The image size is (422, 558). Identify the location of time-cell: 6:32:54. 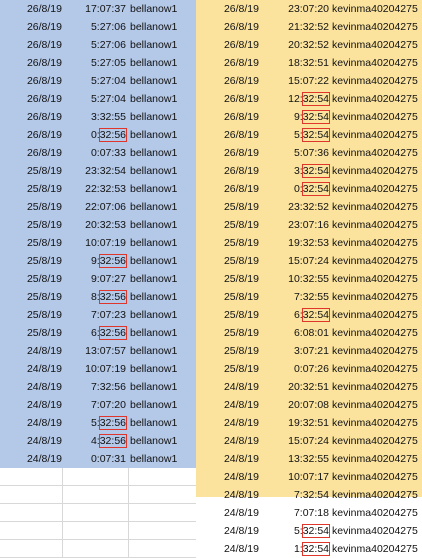
(295, 315).